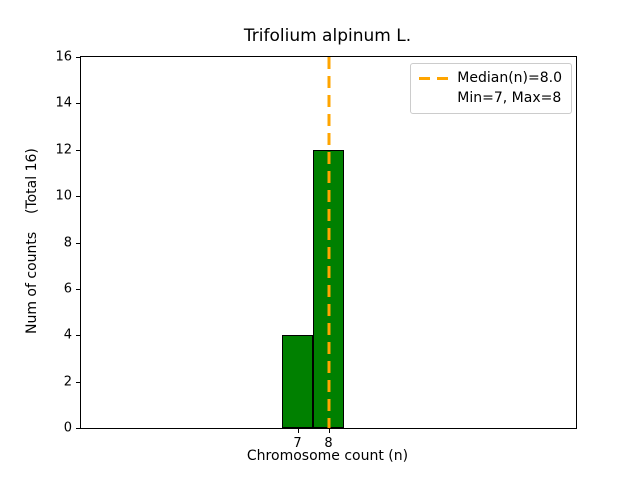 The height and width of the screenshot is (480, 640). What do you see at coordinates (67, 428) in the screenshot?
I see `y-tick-label-0: 0` at bounding box center [67, 428].